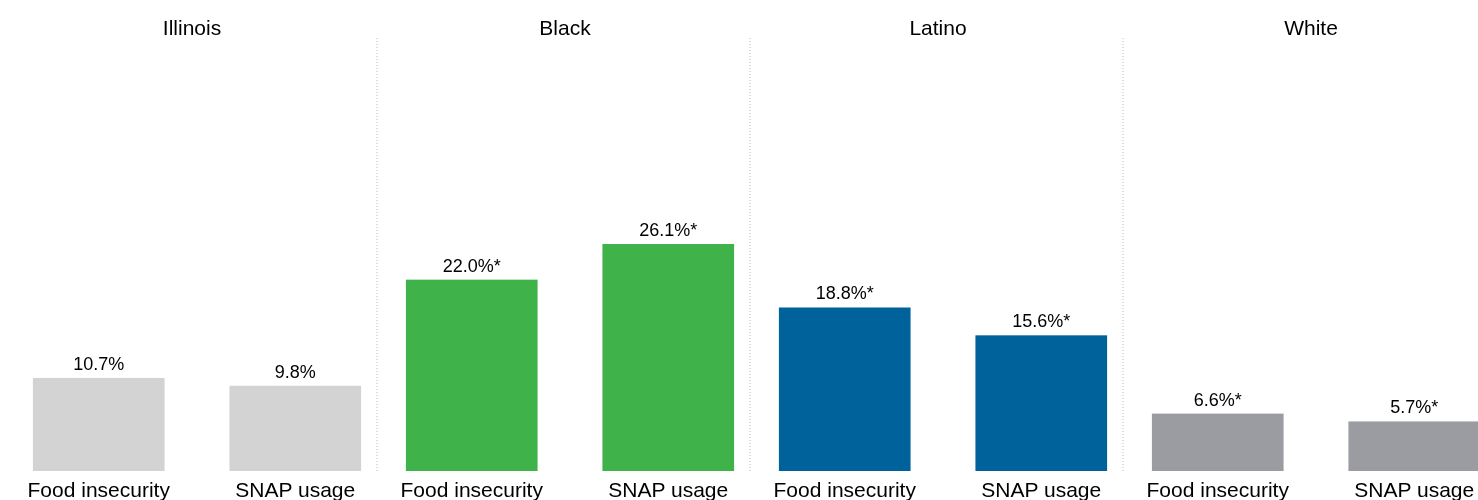 This screenshot has width=1478, height=500. What do you see at coordinates (1217, 399) in the screenshot?
I see `data-label: 6.6%*` at bounding box center [1217, 399].